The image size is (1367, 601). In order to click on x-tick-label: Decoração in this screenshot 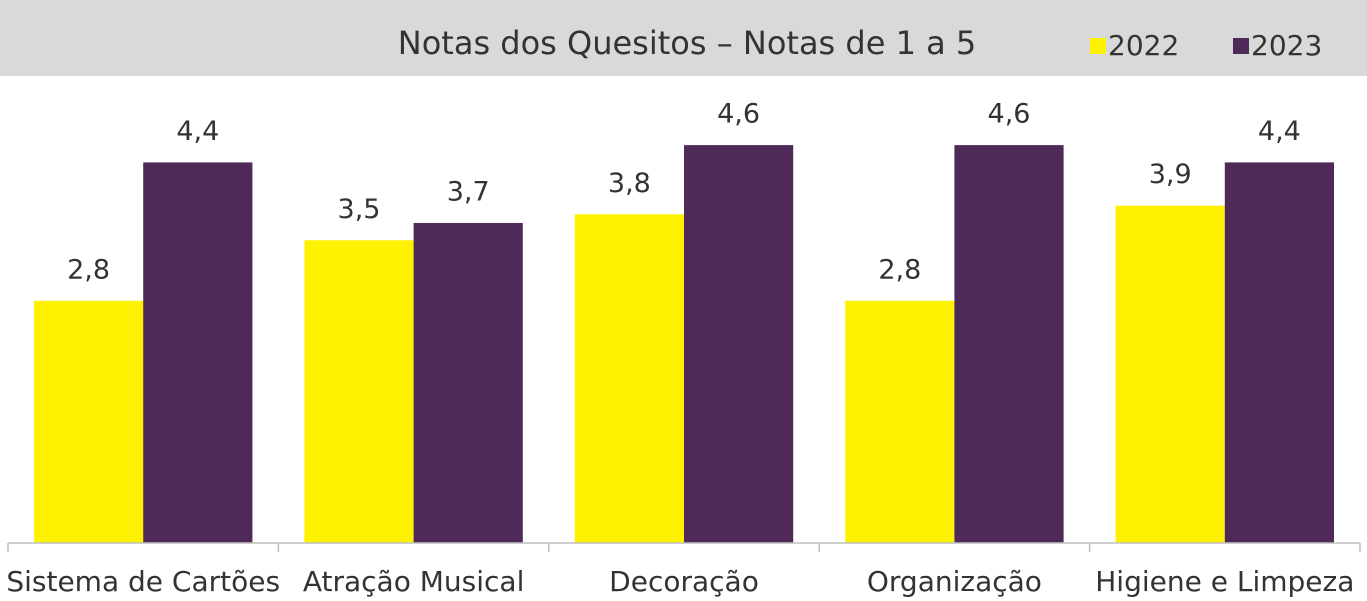, I will do `click(684, 581)`.